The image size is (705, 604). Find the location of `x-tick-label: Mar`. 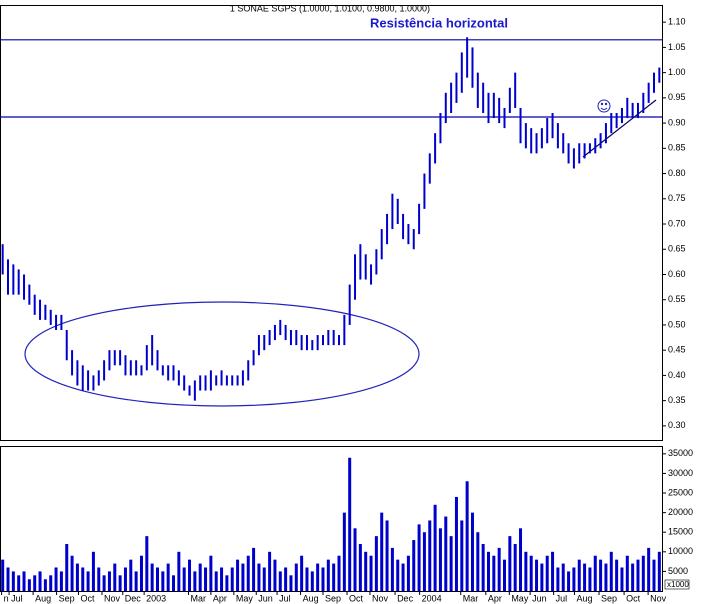

x-tick-label: Mar is located at coordinates (471, 598).